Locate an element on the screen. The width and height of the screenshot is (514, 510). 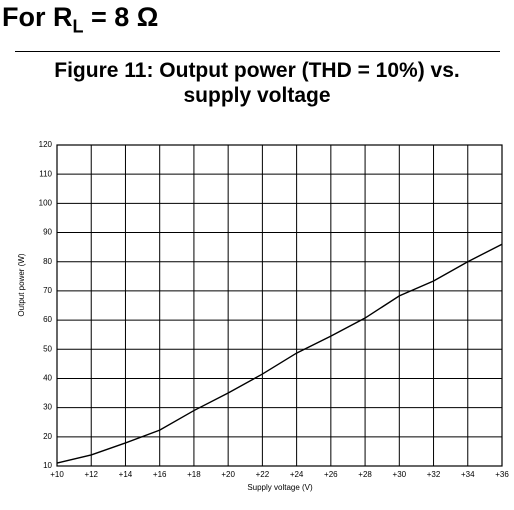
title-line: Figure 11: Output power (THD = 10%) vs. is located at coordinates (257, 70).